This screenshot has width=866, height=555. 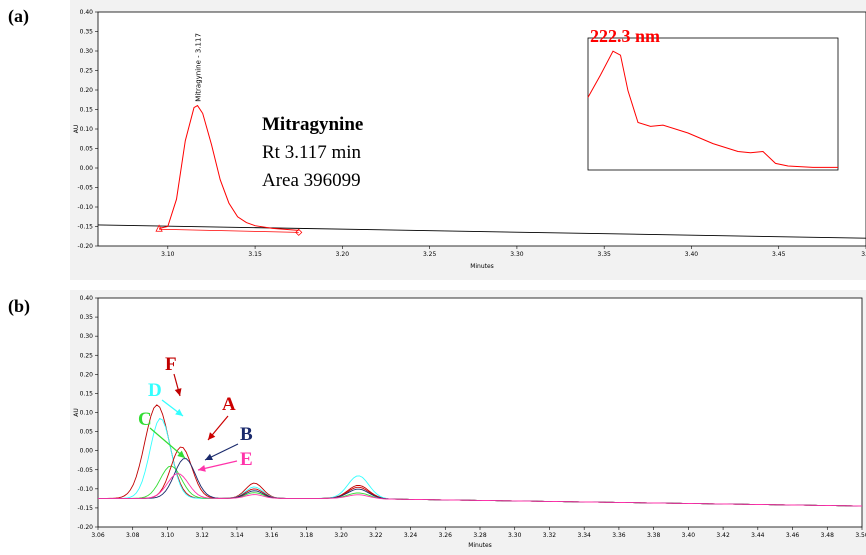 What do you see at coordinates (758, 535) in the screenshot?
I see `x-tick-label-b: 3.44` at bounding box center [758, 535].